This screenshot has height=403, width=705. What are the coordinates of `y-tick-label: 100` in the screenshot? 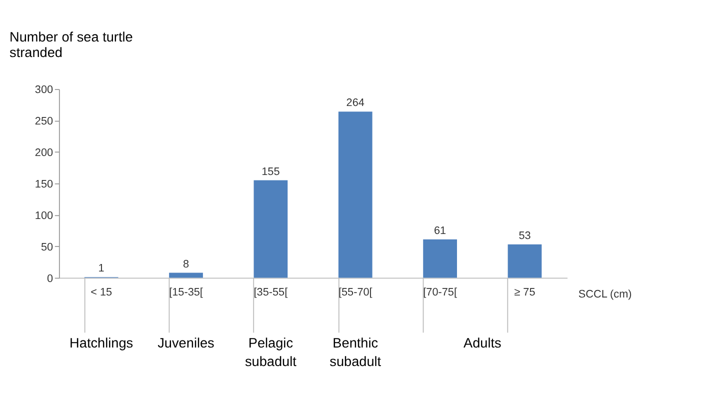 It's located at (44, 216).